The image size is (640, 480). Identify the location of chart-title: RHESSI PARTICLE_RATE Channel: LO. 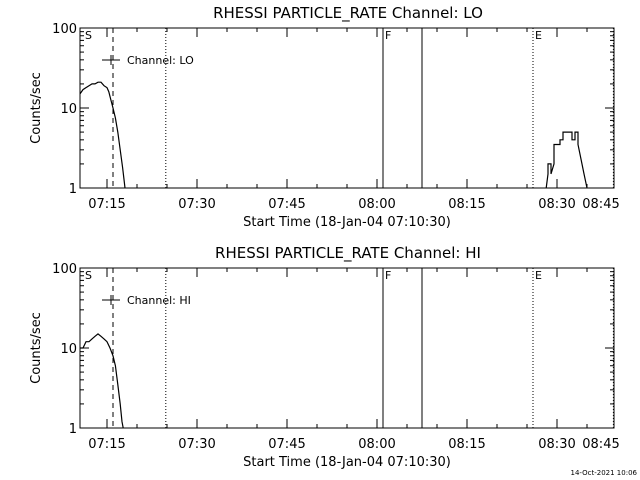
(348, 13).